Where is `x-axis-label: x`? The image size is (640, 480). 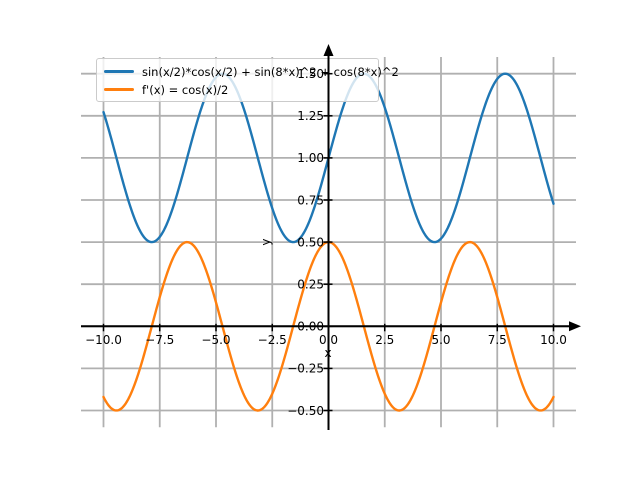
x-axis-label: x is located at coordinates (328, 353).